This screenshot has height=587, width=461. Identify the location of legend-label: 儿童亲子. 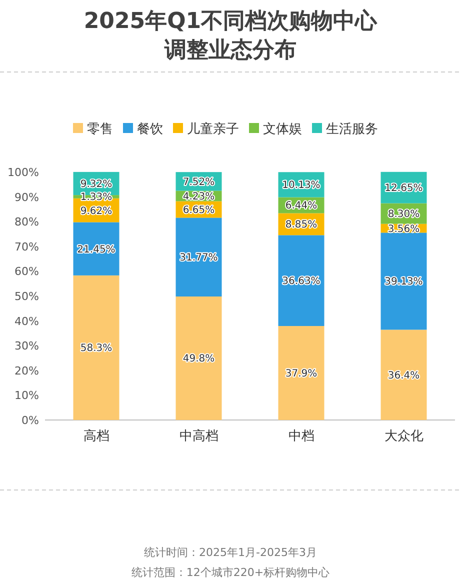
(213, 129).